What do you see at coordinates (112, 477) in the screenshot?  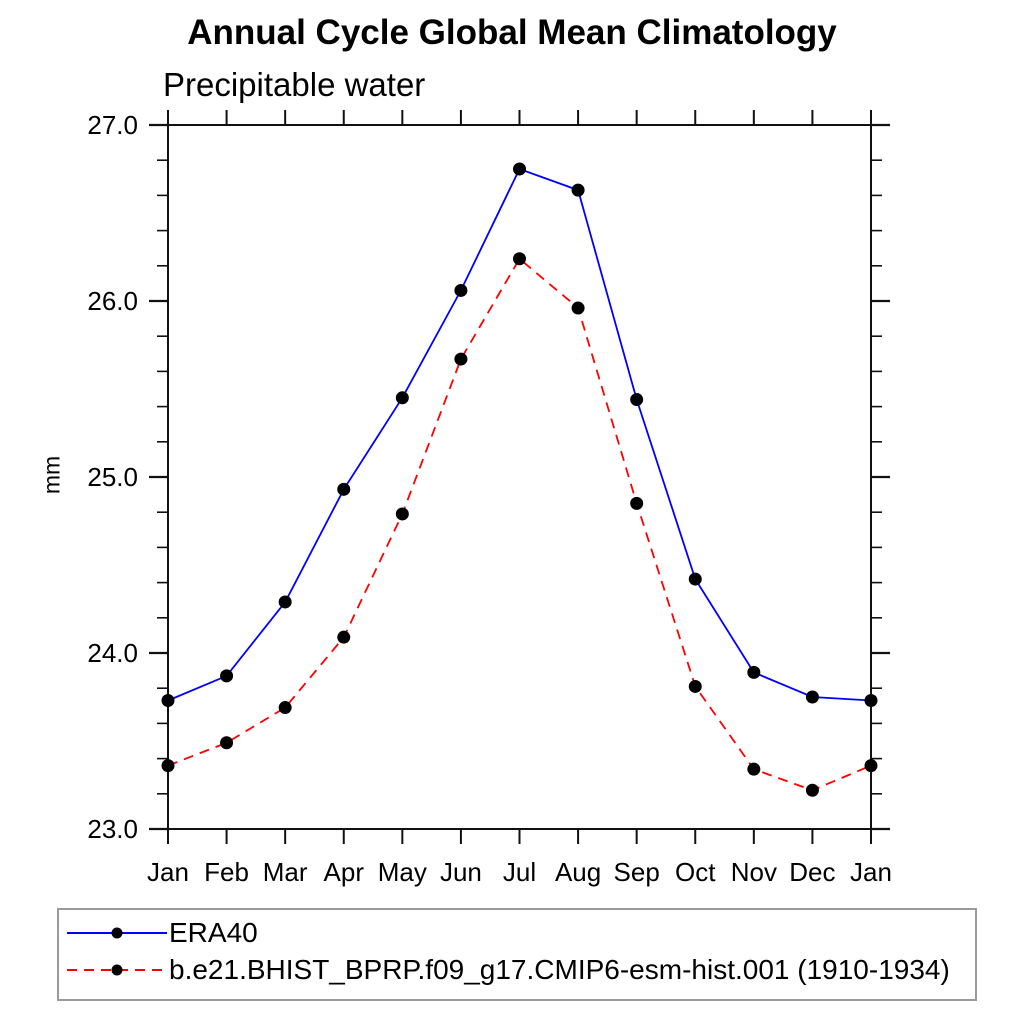 I see `y-tick-label: 25.0` at bounding box center [112, 477].